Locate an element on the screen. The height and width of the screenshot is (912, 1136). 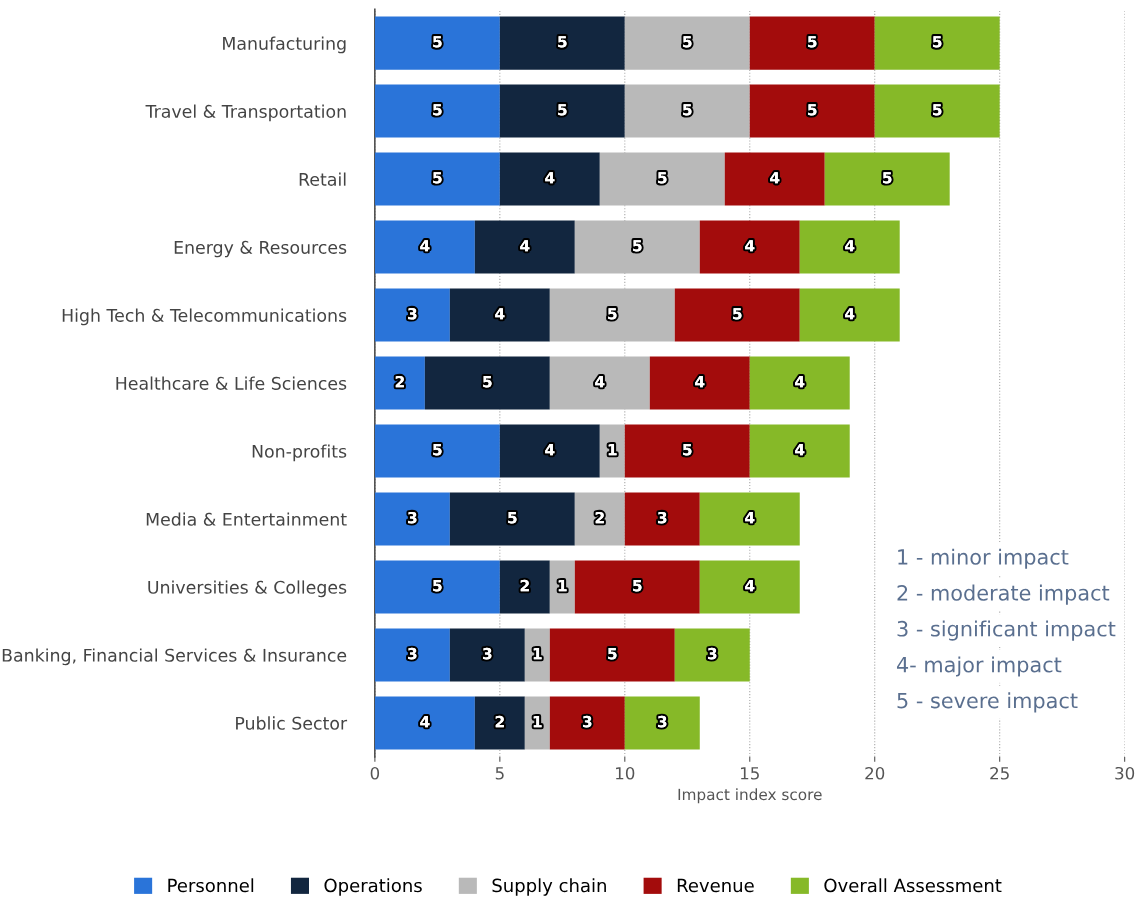
x-tick-label: 0 is located at coordinates (375, 773).